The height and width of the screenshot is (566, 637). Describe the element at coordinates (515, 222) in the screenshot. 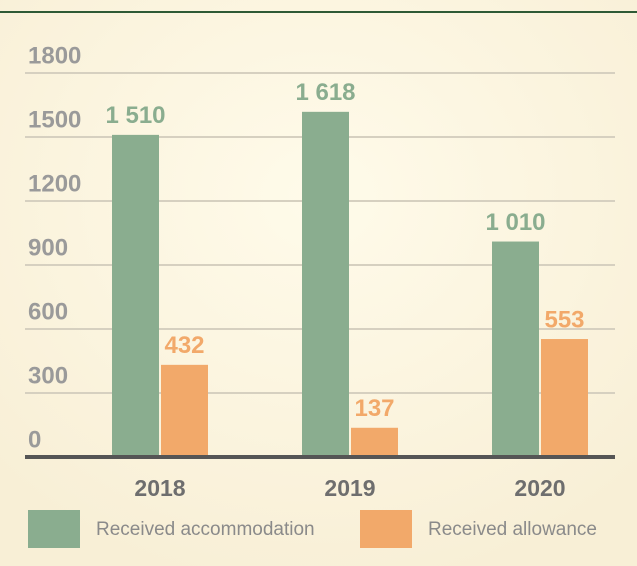

I see `value-label: 1 010` at that location.